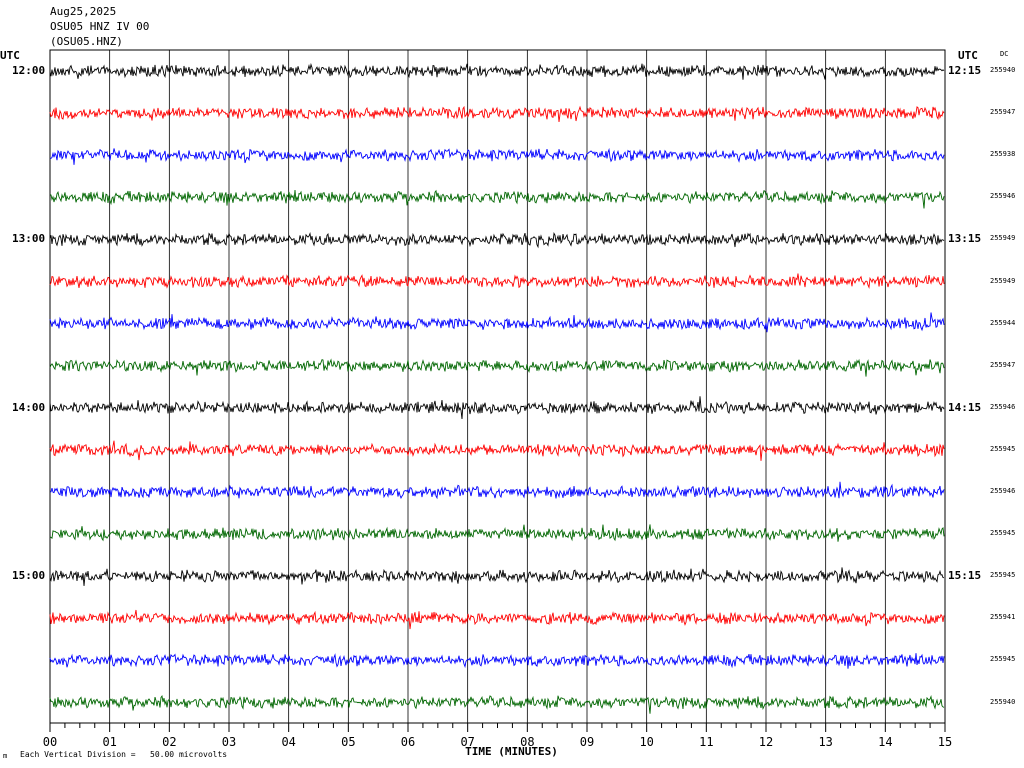 This screenshot has width=1024, height=768. What do you see at coordinates (587, 742) in the screenshot?
I see `x-tick-label: 09` at bounding box center [587, 742].